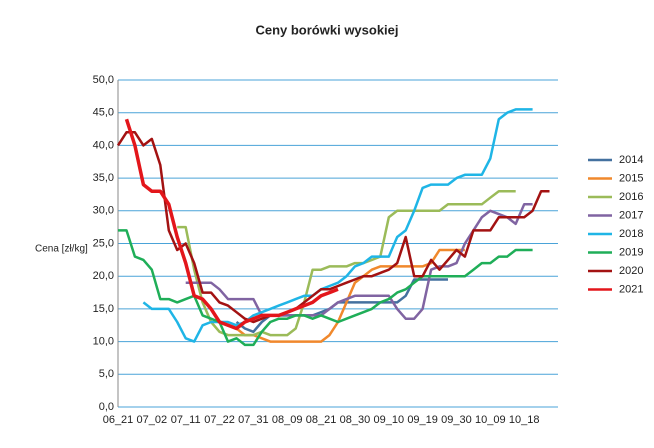 The image size is (654, 448). Describe the element at coordinates (61, 249) in the screenshot. I see `y-axis-label: Cena [zł/kg]` at that location.